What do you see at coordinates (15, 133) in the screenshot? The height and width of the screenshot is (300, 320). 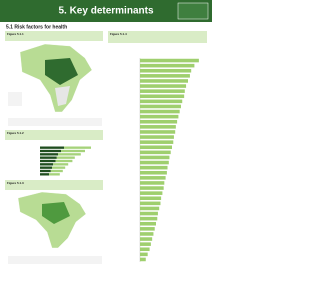 I see `figure-caption: Figure 5.1.2` at bounding box center [15, 133].